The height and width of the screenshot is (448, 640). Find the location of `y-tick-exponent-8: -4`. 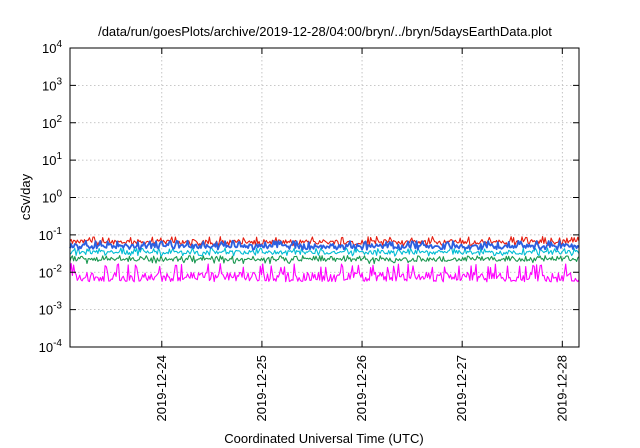

y-tick-exponent-8: -4 is located at coordinates (57, 343).